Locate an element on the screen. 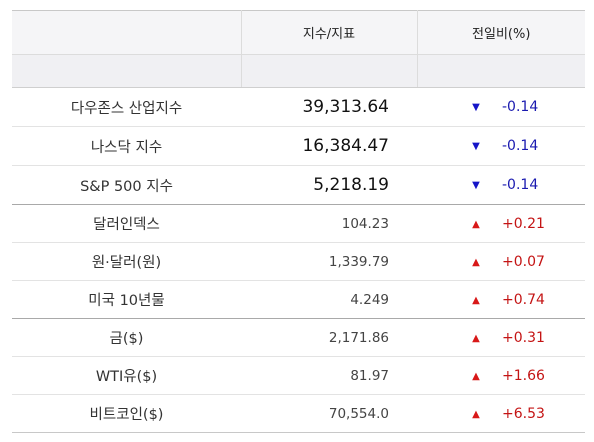 This screenshot has height=442, width=594. table-header-row: 지수/지표 전일비(%) is located at coordinates (298, 32).